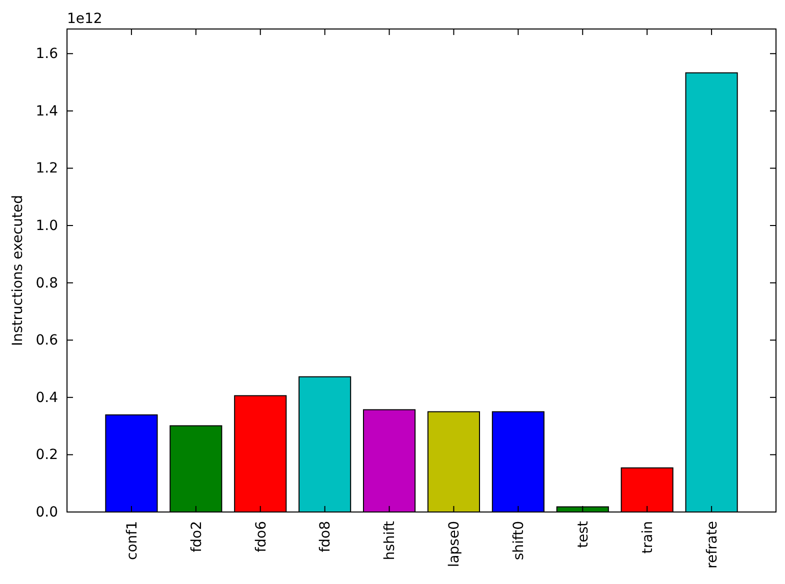 The image size is (785, 584). I want to click on x-tick-label: test, so click(584, 534).